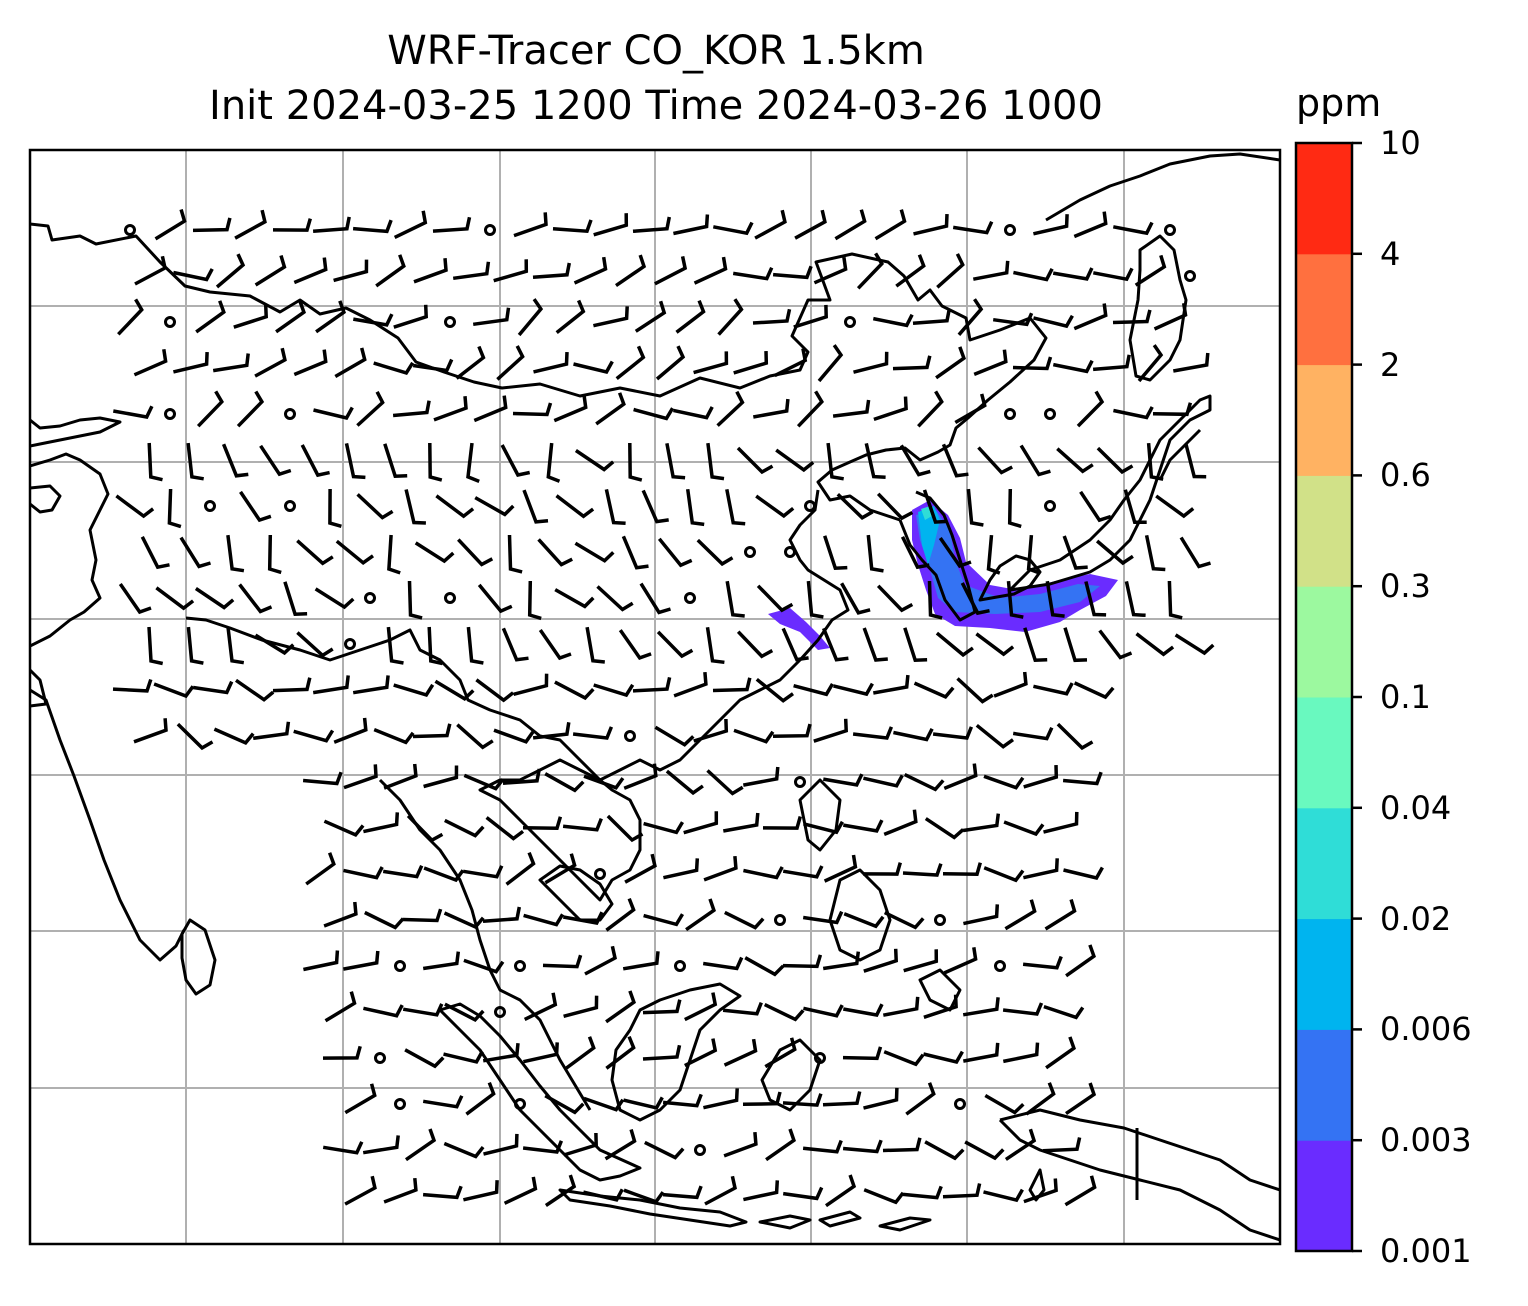 The image size is (1528, 1306). Describe the element at coordinates (1416, 918) in the screenshot. I see `colorbar-tick-label: 0.02` at that location.